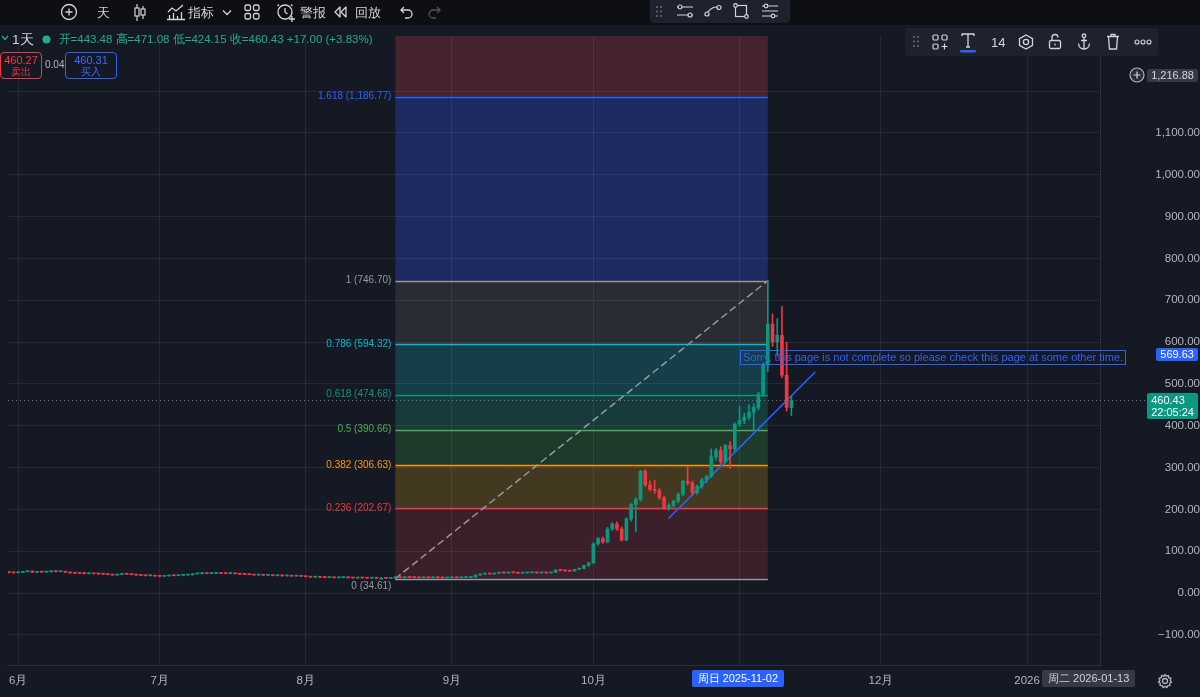  Describe the element at coordinates (1182, 299) in the screenshot. I see `y-tick-label: 700.00` at that location.